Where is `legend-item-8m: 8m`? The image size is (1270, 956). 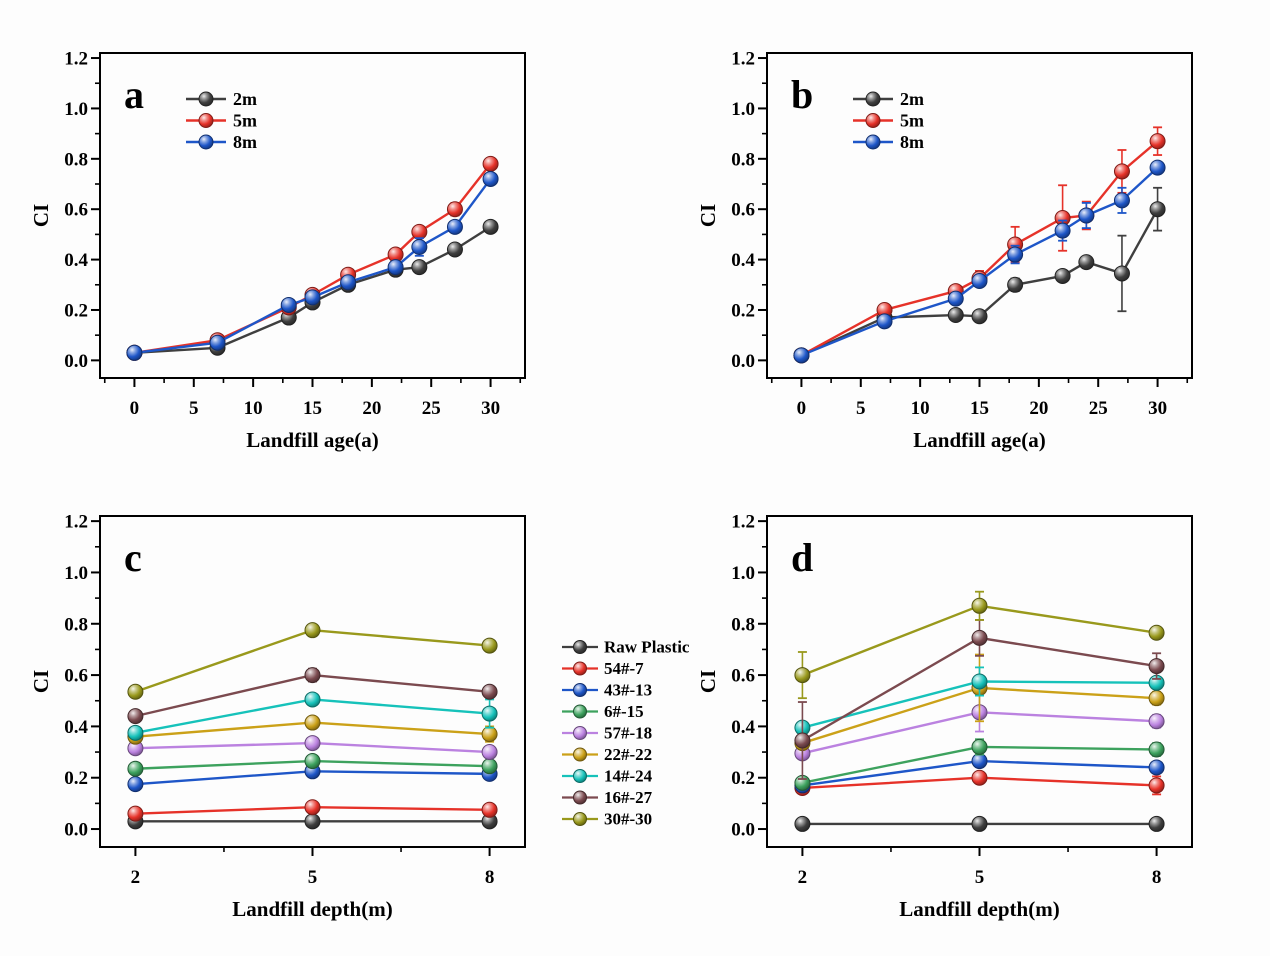 legend-item-8m: 8m is located at coordinates (221, 142).